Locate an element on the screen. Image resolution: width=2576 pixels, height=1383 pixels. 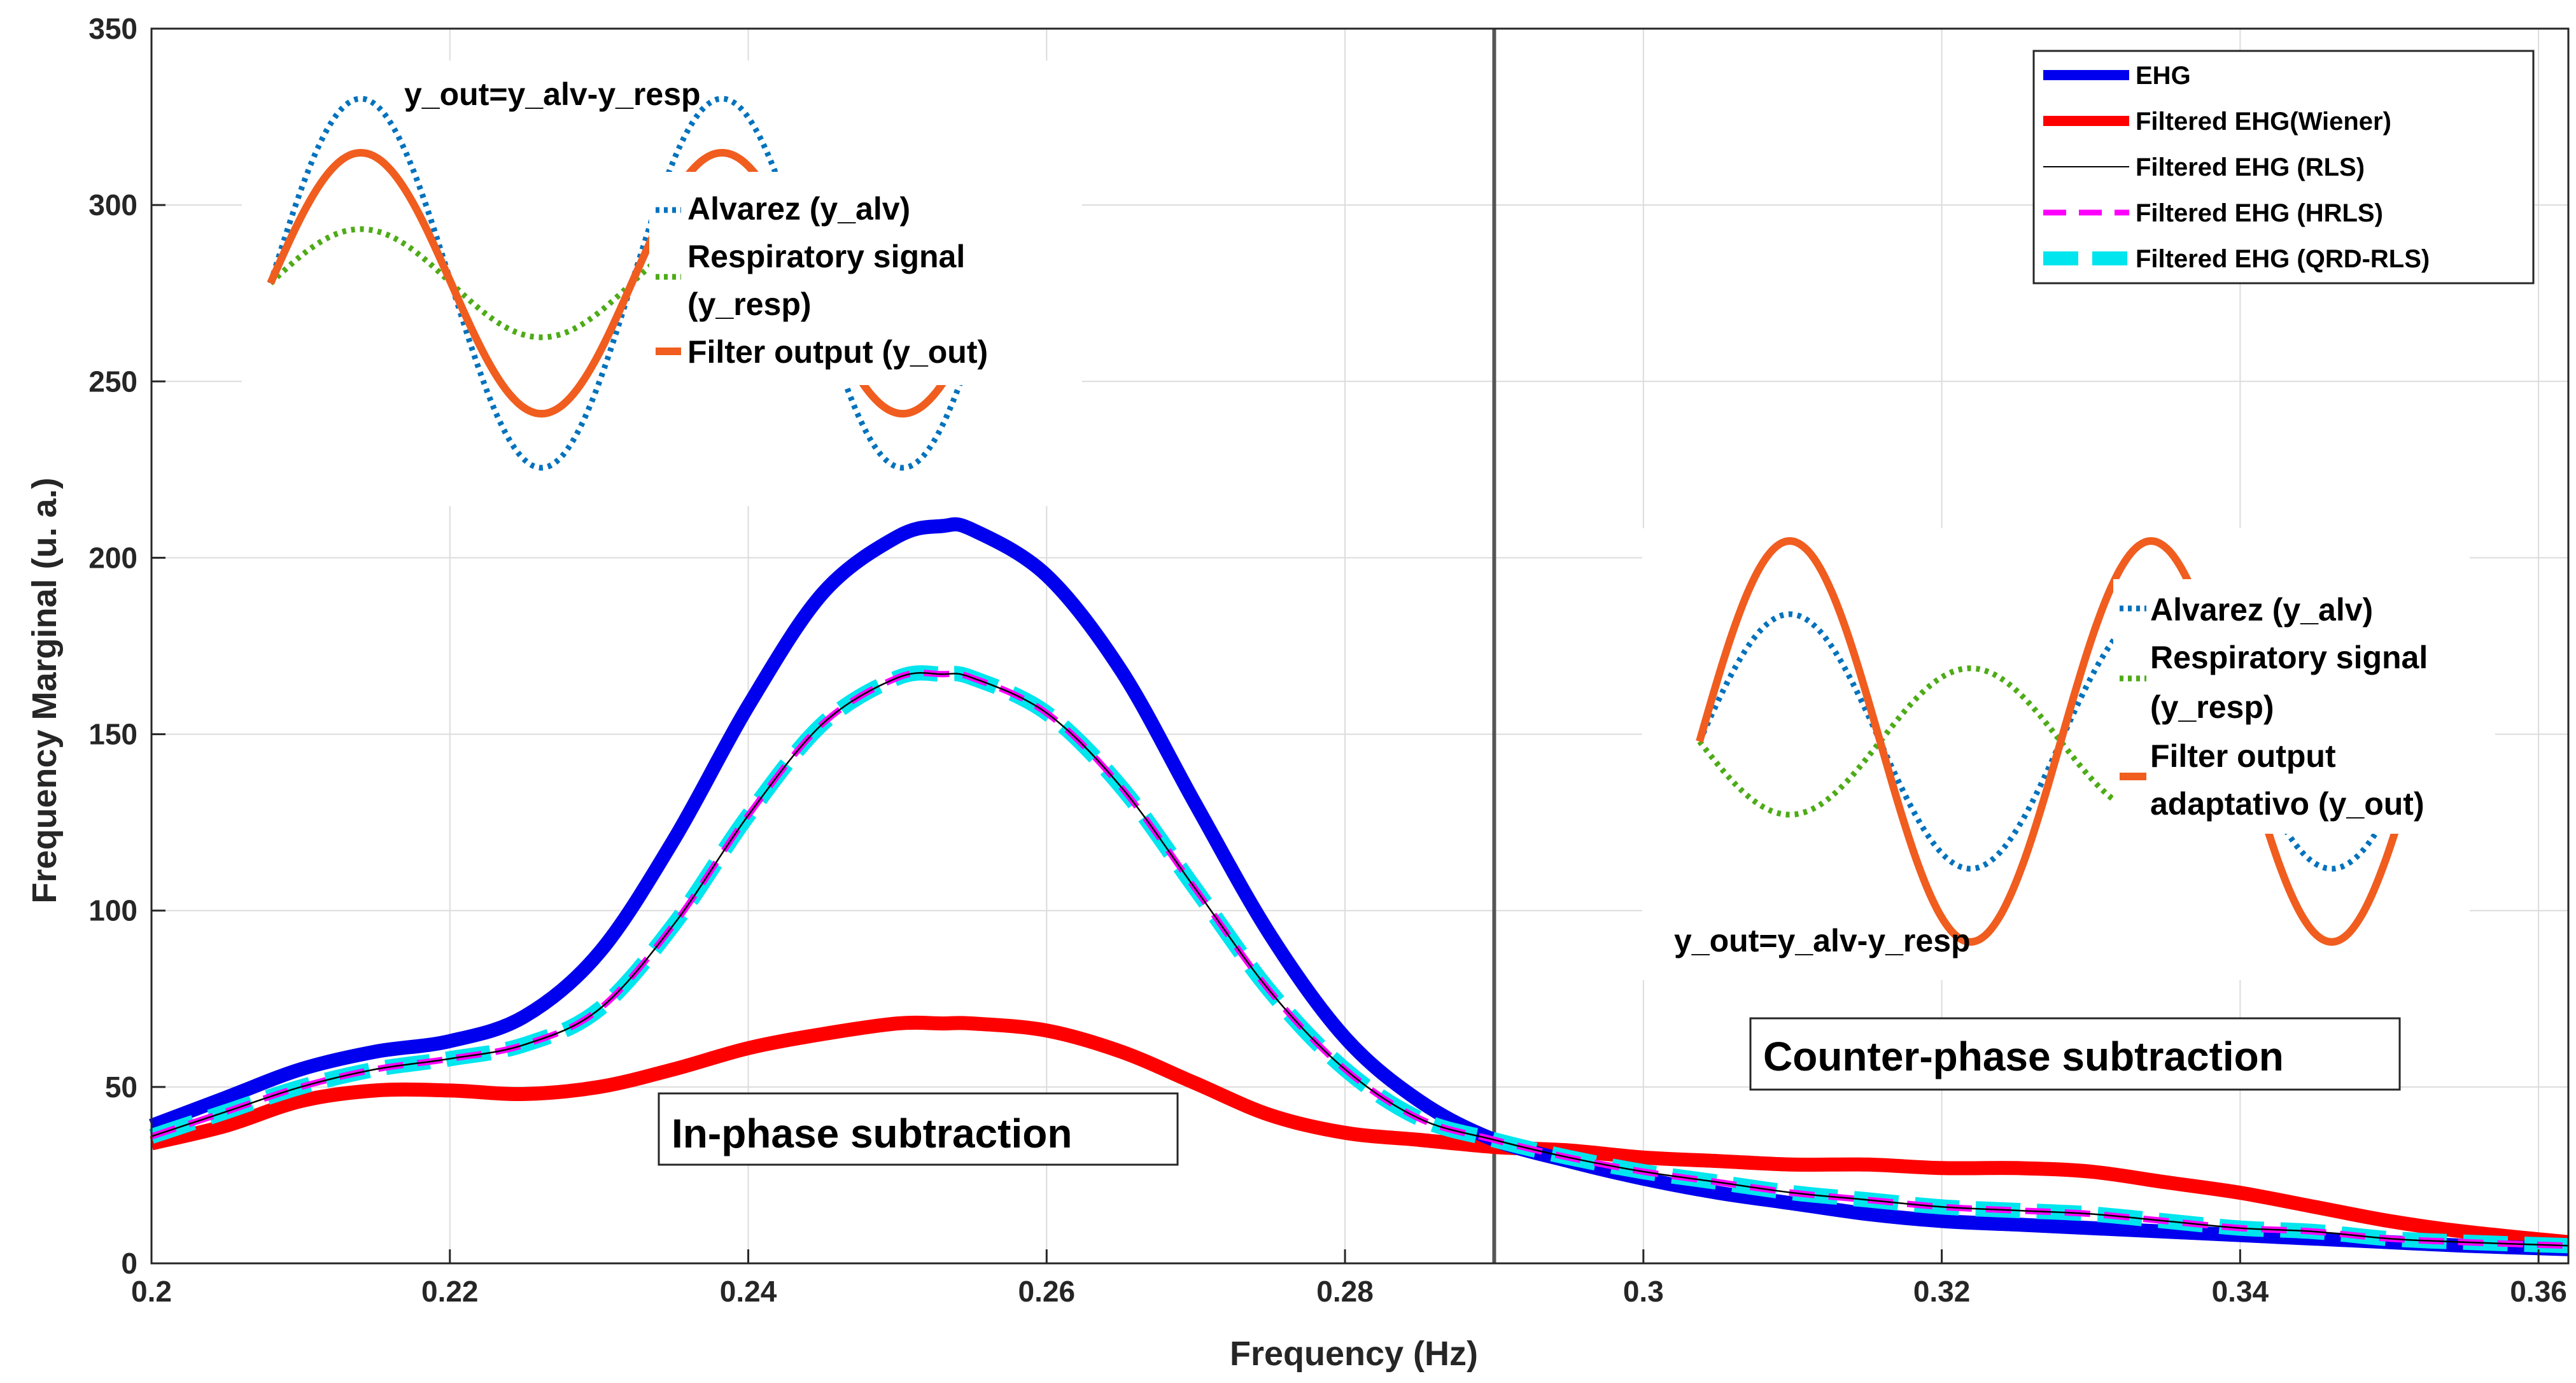
in-phase-legend-resp-2: (y_resp) is located at coordinates (750, 304).